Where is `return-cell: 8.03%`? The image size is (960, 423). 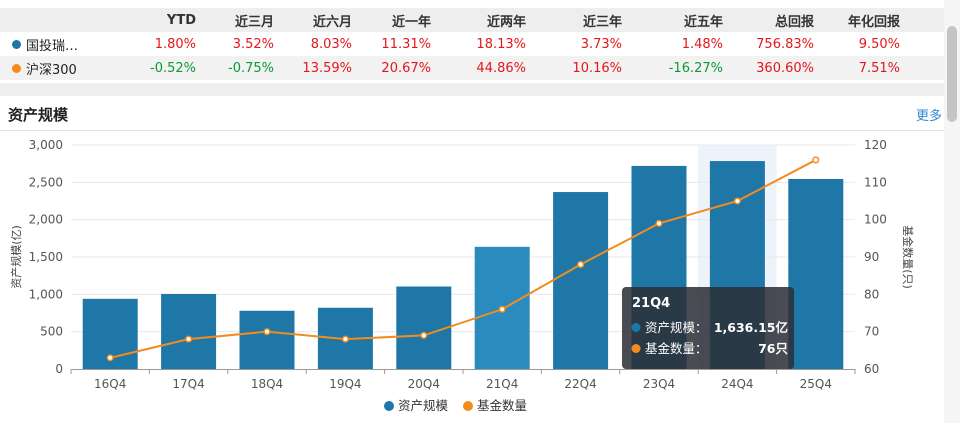 return-cell: 8.03% is located at coordinates (331, 44).